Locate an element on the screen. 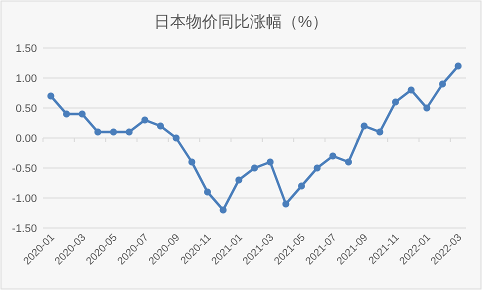 This screenshot has width=482, height=290. y-tick-label: 0.50 is located at coordinates (26, 109).